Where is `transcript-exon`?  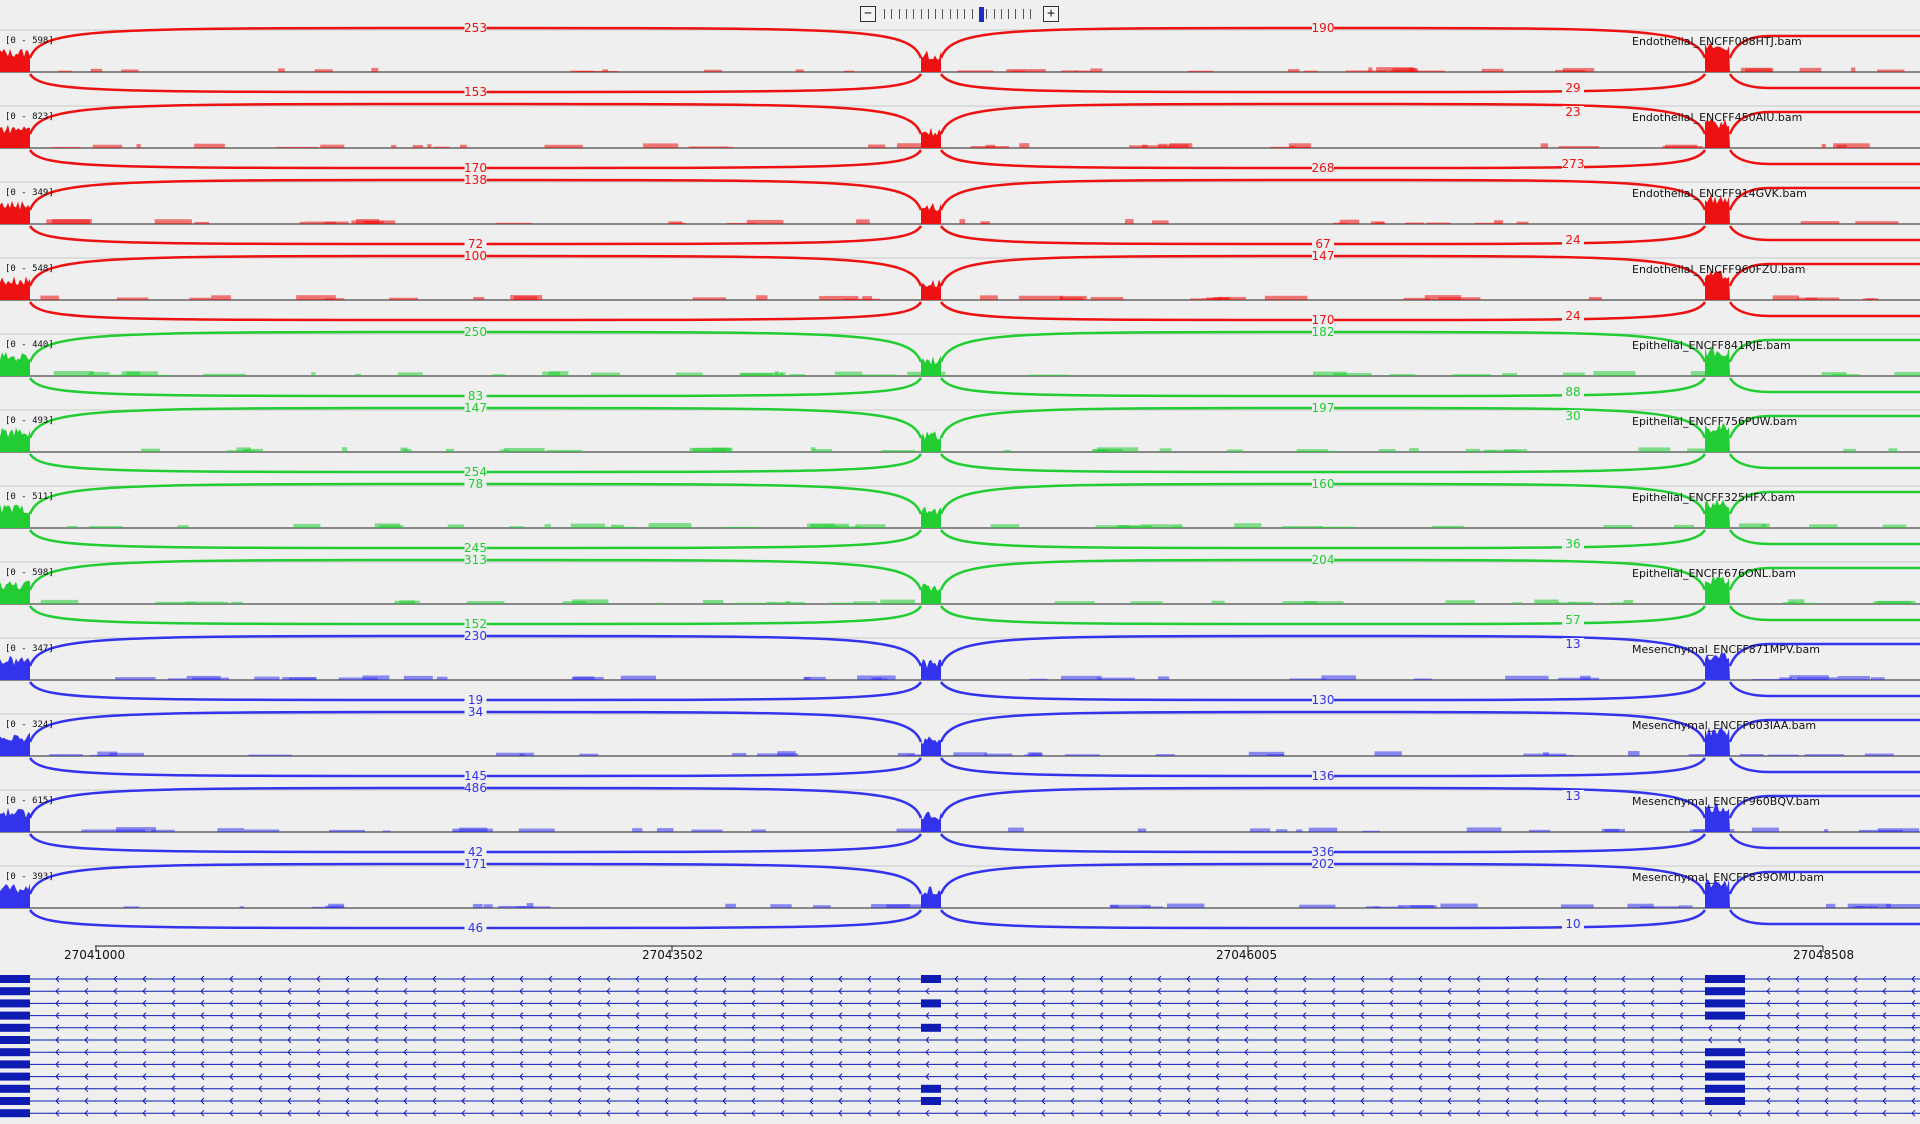
transcript-exon is located at coordinates (15, 1052).